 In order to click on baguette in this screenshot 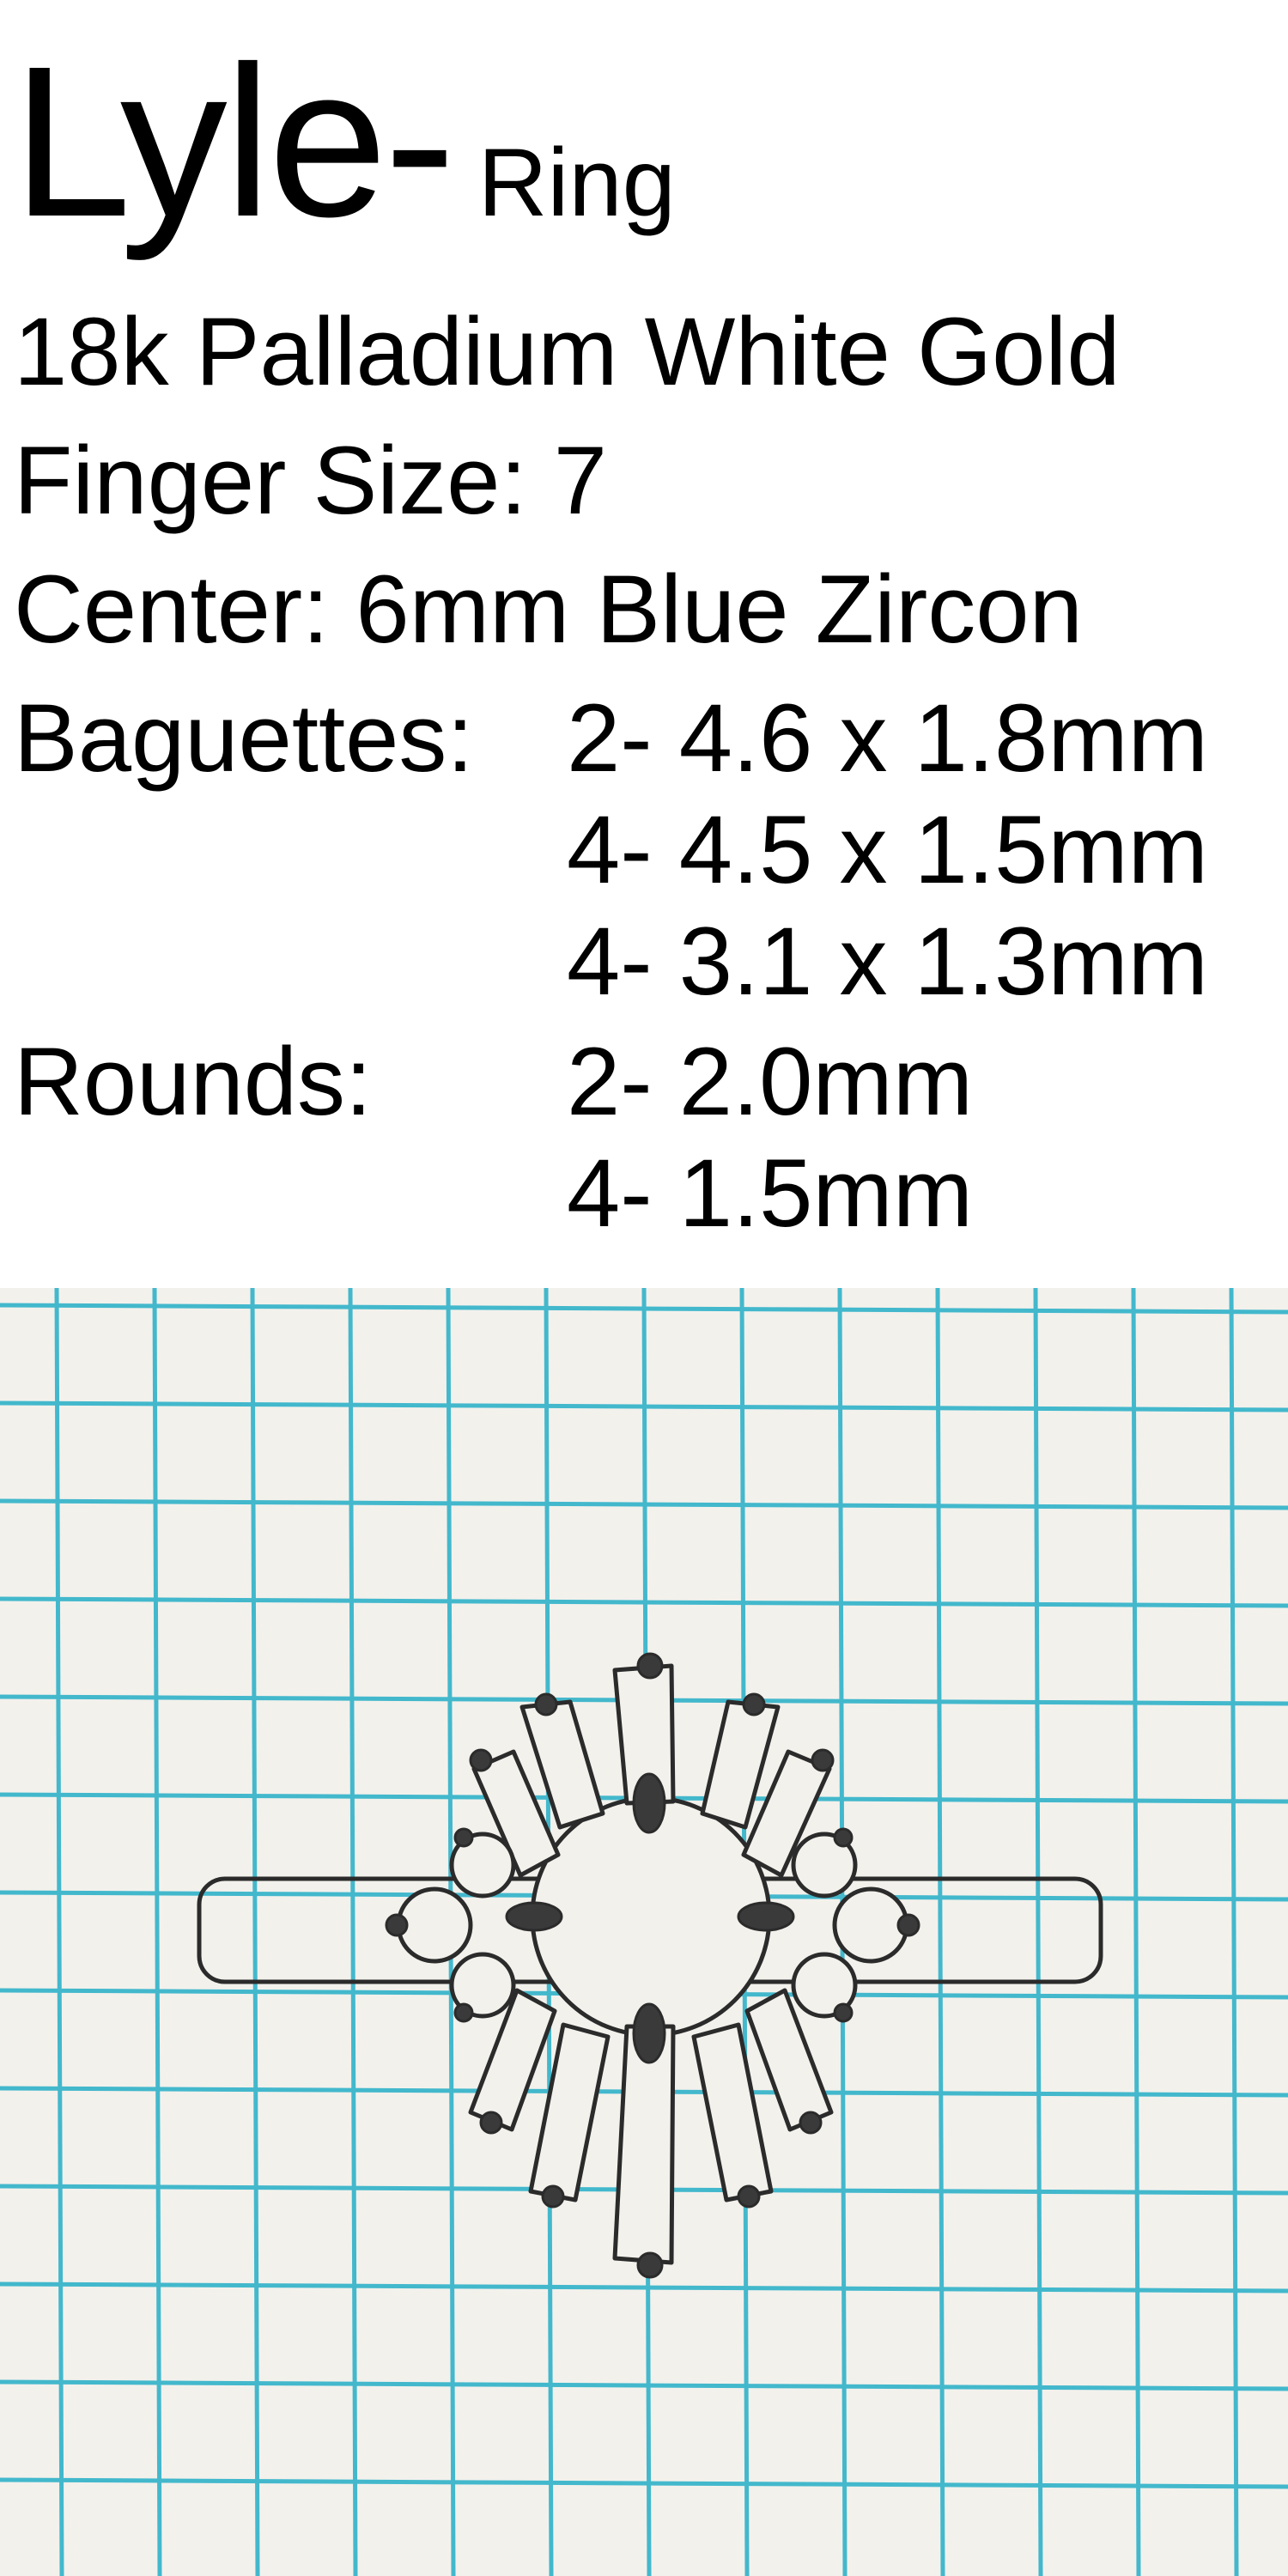, I will do `click(516, 1814)`.